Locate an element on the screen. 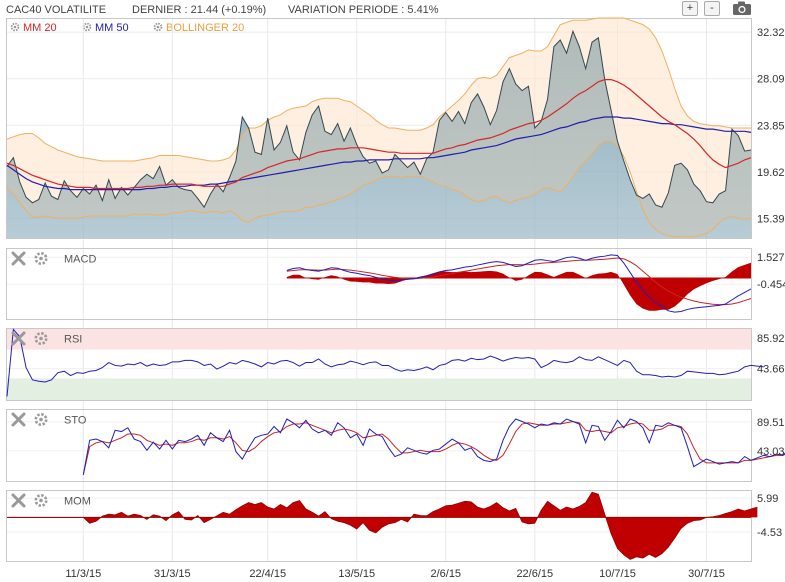  x-tick-label: 22/6/15 is located at coordinates (534, 574).